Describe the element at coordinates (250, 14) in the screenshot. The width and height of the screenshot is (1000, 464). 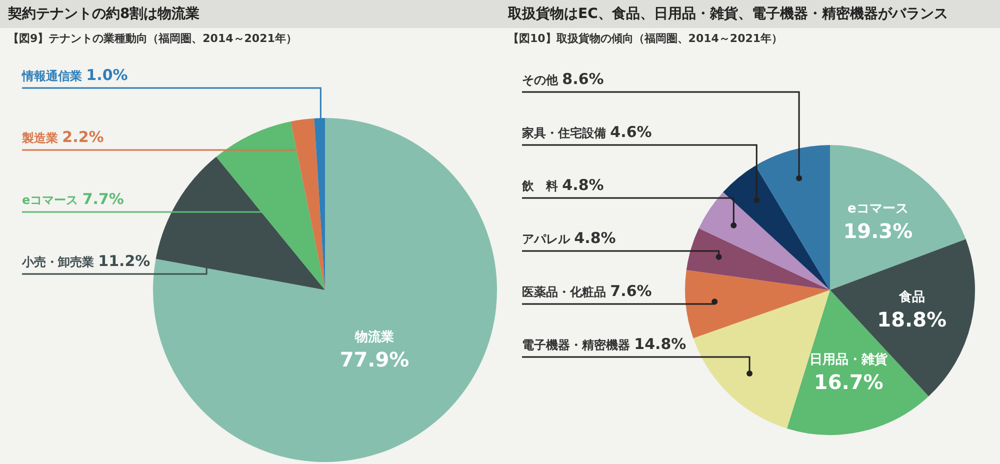
I see `chart-title: 契約テナントの約8割は物流業` at that location.